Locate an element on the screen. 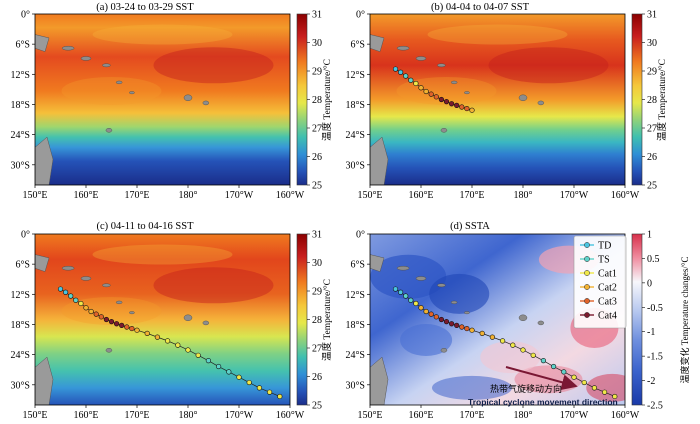 Image resolution: width=700 pixels, height=424 pixels. panel-b-y-tick-label-4: 24°S is located at coordinates (355, 135).